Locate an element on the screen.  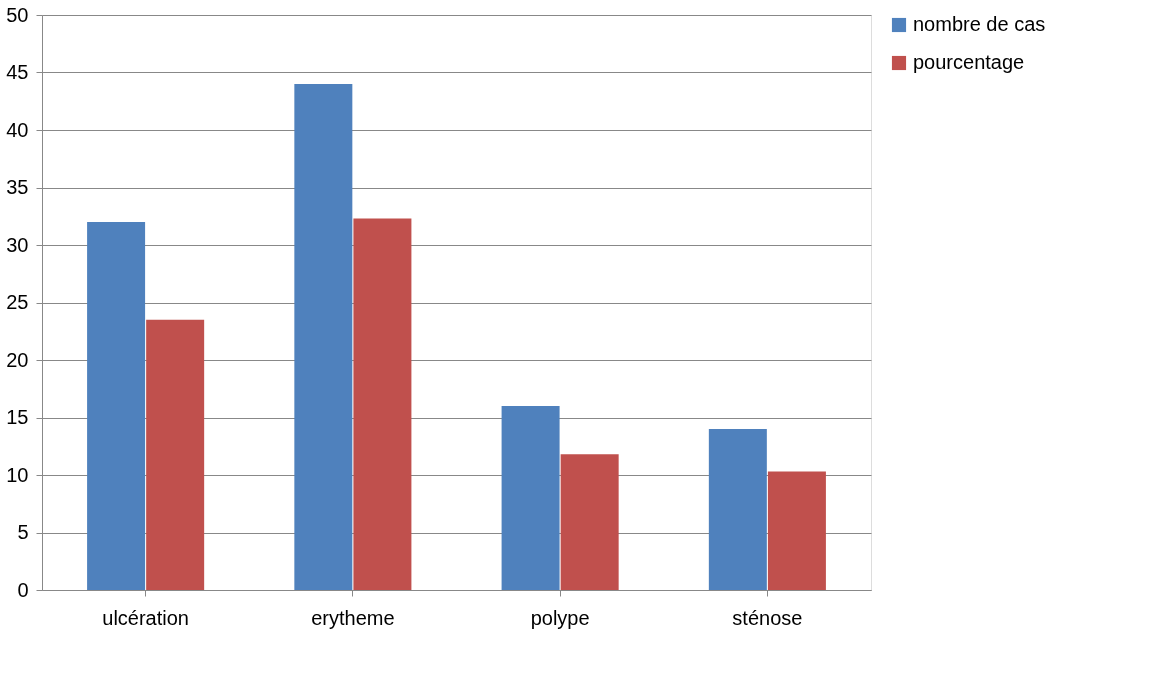
x-tick-label: erytheme is located at coordinates (353, 617).